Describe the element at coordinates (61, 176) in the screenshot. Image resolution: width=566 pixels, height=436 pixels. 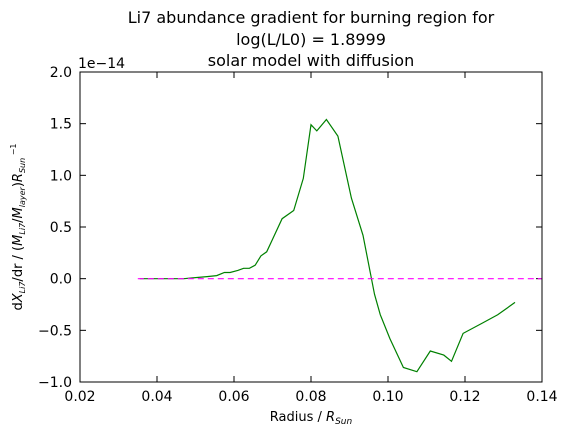
I see `y-tick-label: 1.0` at that location.